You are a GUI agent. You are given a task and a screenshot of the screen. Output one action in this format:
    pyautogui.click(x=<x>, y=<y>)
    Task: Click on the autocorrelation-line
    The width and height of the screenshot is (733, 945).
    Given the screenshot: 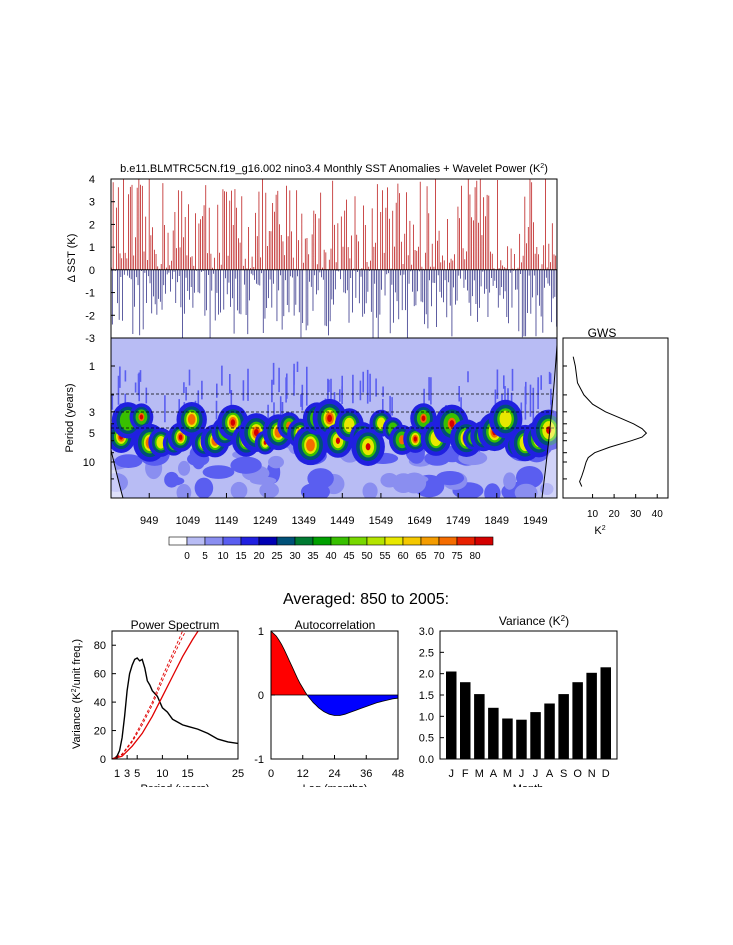 What is the action you would take?
    pyautogui.click(x=334, y=673)
    